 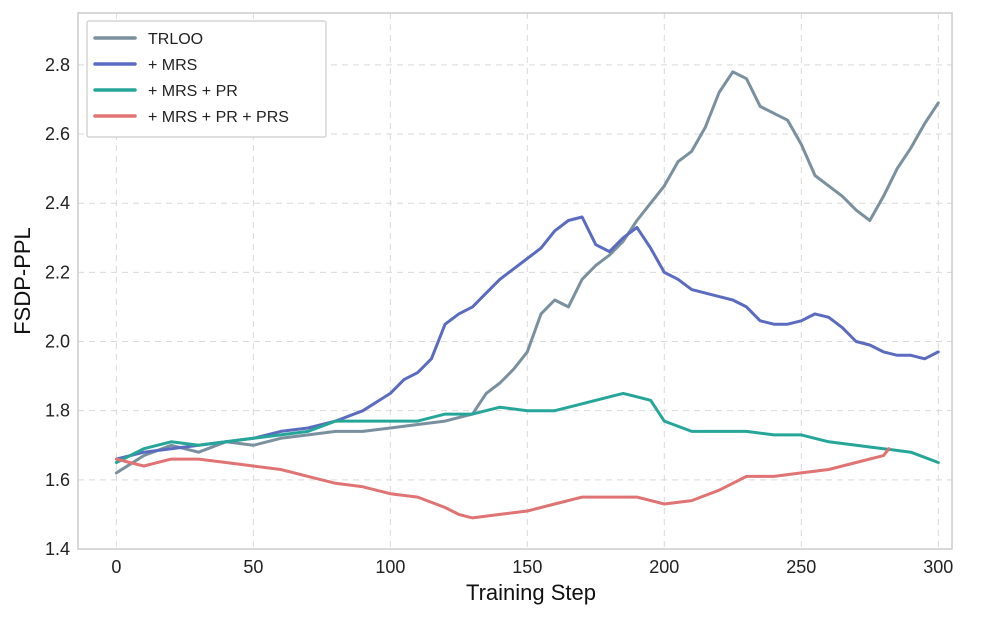 I want to click on x-axis-ticks: 0 50 100 150 200 250 300, so click(x=532, y=567).